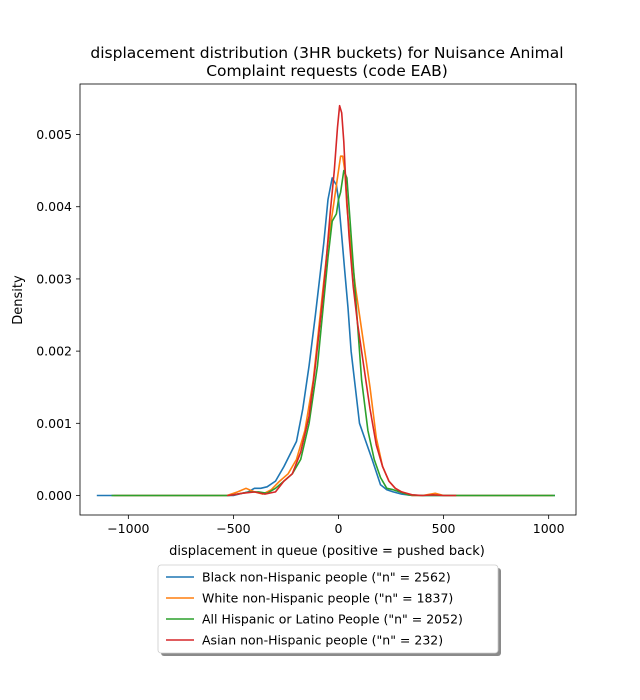 This screenshot has height=700, width=640. Describe the element at coordinates (233, 528) in the screenshot. I see `x-tick-label: −500` at that location.